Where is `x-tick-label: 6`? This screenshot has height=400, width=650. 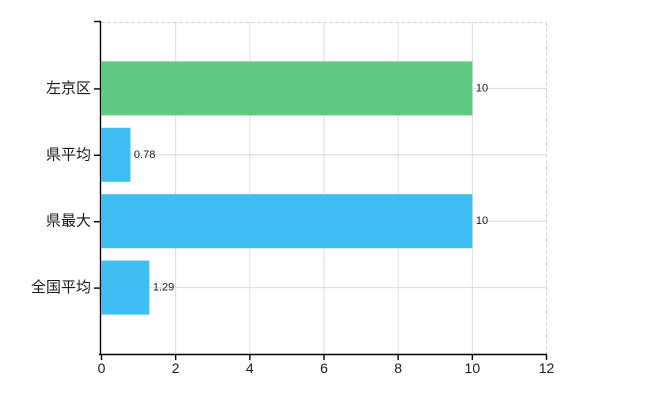 x-tick-label: 6 is located at coordinates (324, 368).